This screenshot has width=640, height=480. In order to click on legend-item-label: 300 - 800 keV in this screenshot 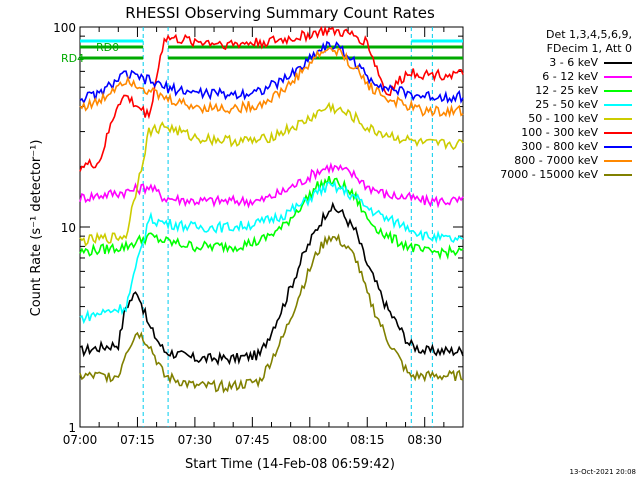, I will do `click(559, 146)`.